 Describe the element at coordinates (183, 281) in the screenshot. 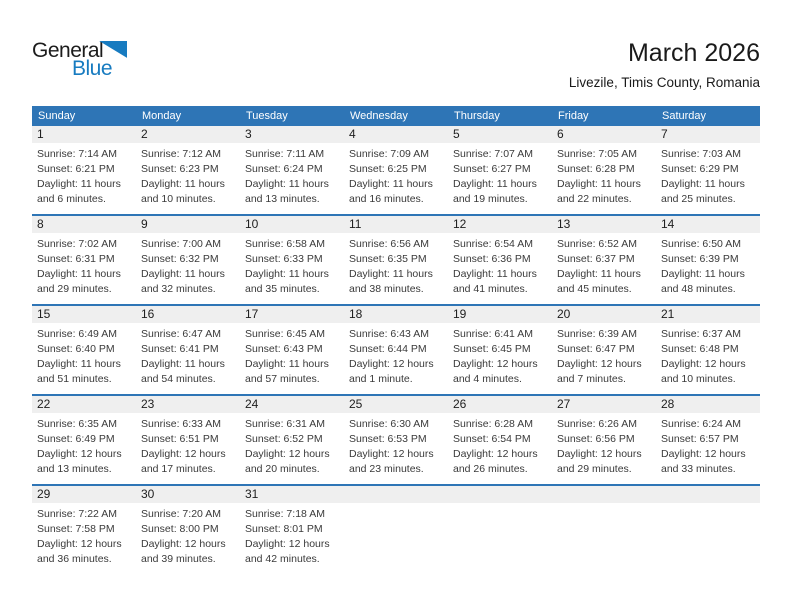

I see `daylight-text: Daylight: 11 hours and 32 minutes.` at that location.